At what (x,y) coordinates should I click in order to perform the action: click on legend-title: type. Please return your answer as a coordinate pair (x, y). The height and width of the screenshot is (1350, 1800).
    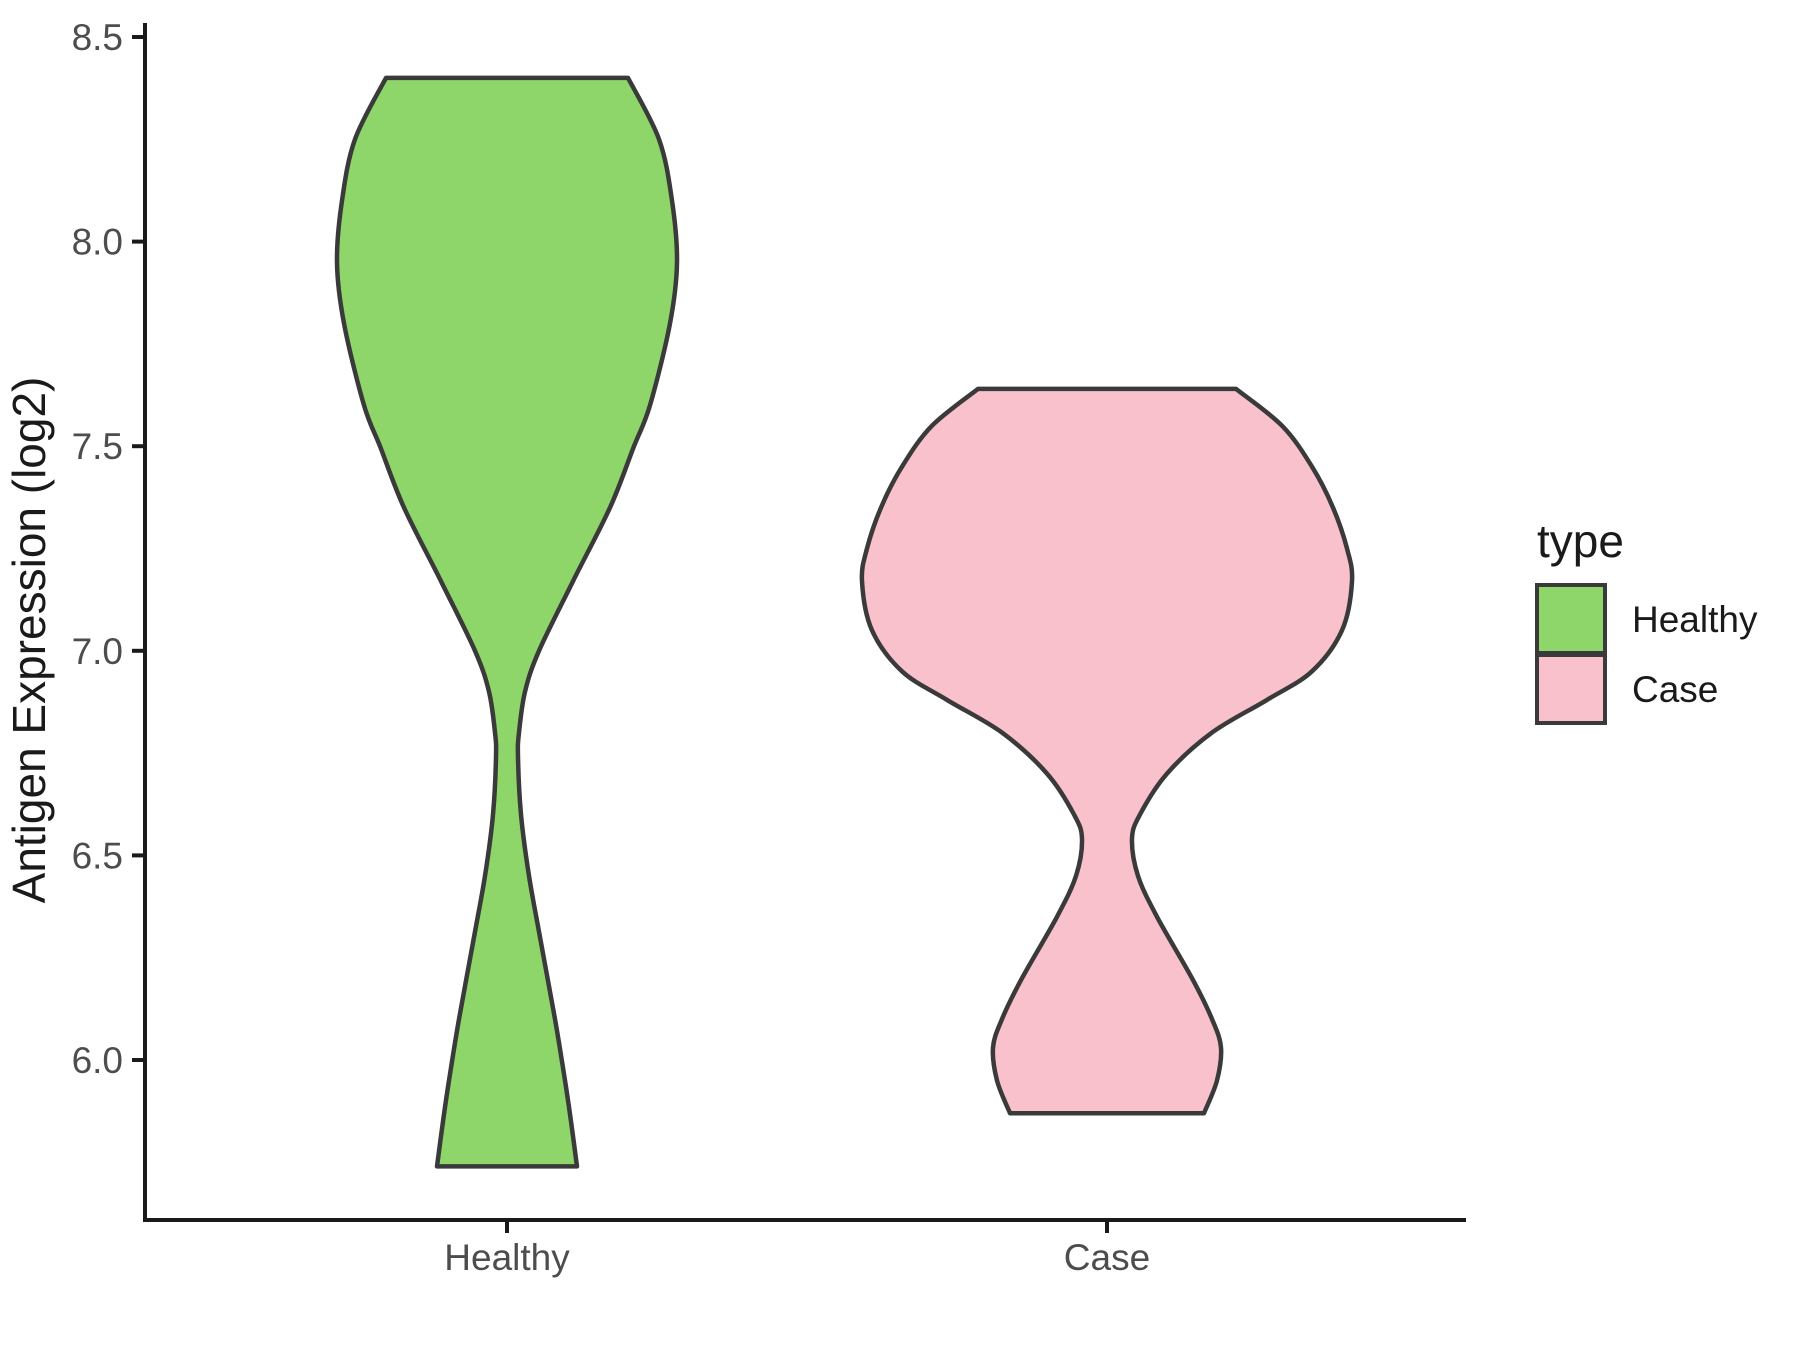
    Looking at the image, I should click on (1580, 541).